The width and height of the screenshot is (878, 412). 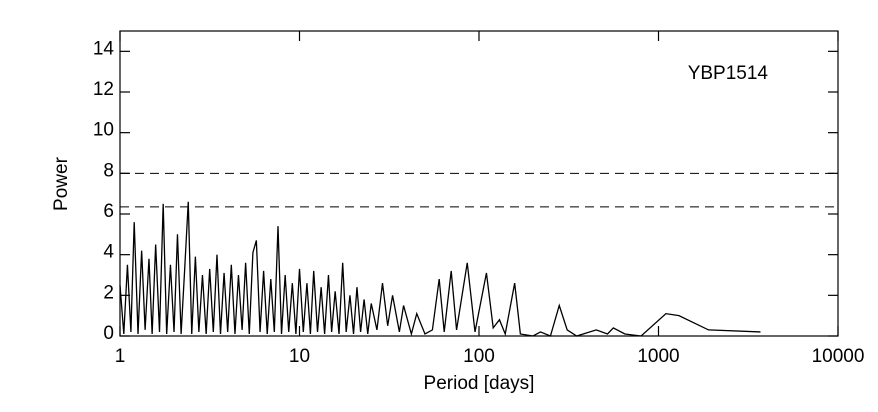 I want to click on x-tick-label: 1, so click(x=120, y=356).